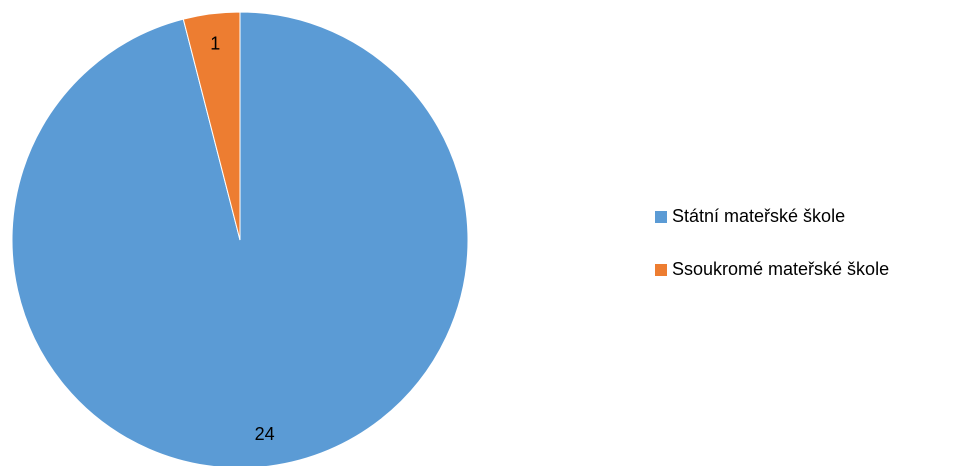 This screenshot has width=970, height=466. What do you see at coordinates (265, 434) in the screenshot?
I see `data-label: 24` at bounding box center [265, 434].